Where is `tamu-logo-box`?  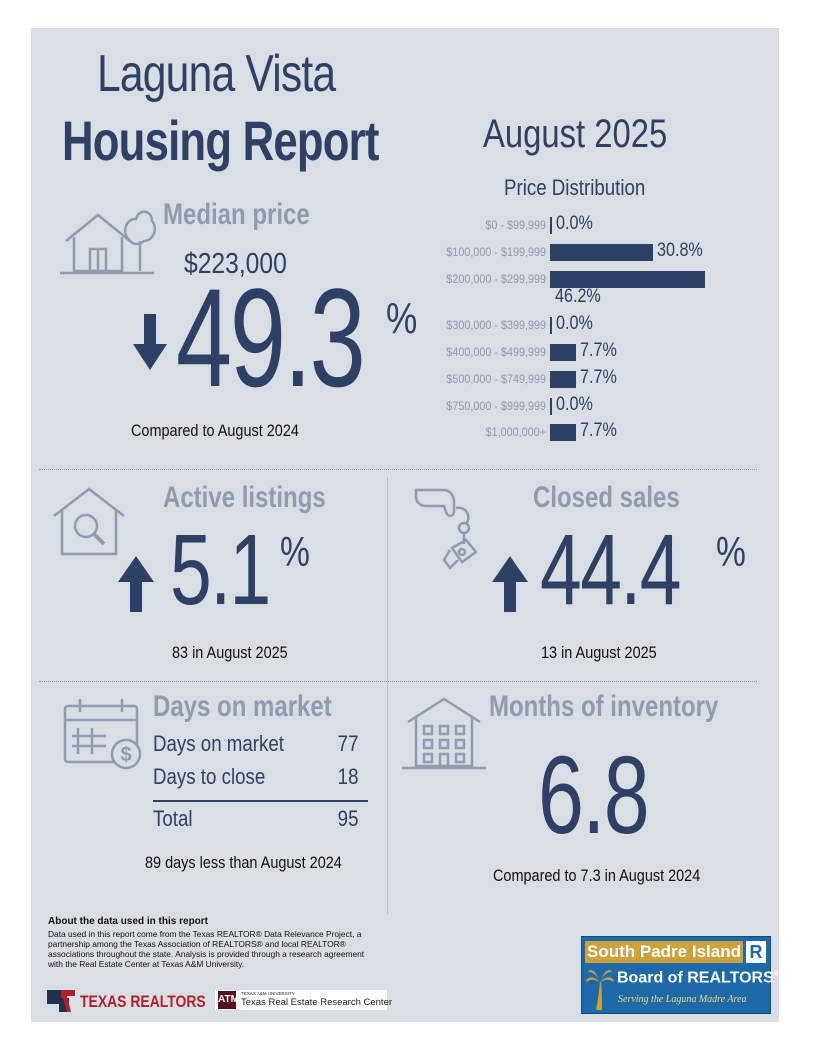
tamu-logo-box is located at coordinates (301, 1000).